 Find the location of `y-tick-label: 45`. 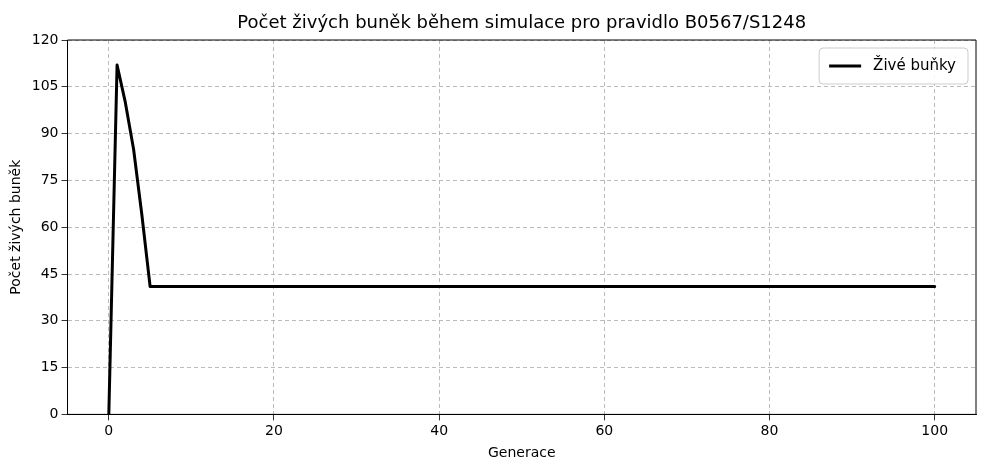

y-tick-label: 45 is located at coordinates (49, 272).